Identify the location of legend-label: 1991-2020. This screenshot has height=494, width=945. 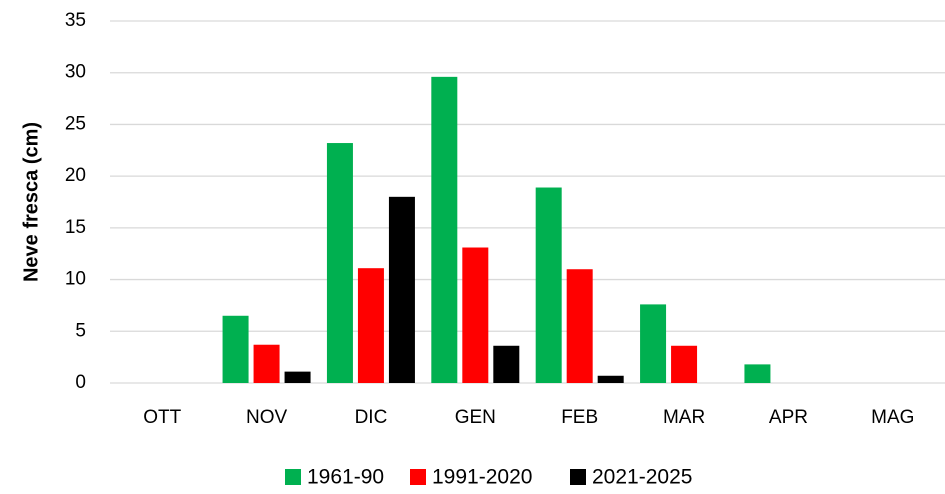
(482, 477).